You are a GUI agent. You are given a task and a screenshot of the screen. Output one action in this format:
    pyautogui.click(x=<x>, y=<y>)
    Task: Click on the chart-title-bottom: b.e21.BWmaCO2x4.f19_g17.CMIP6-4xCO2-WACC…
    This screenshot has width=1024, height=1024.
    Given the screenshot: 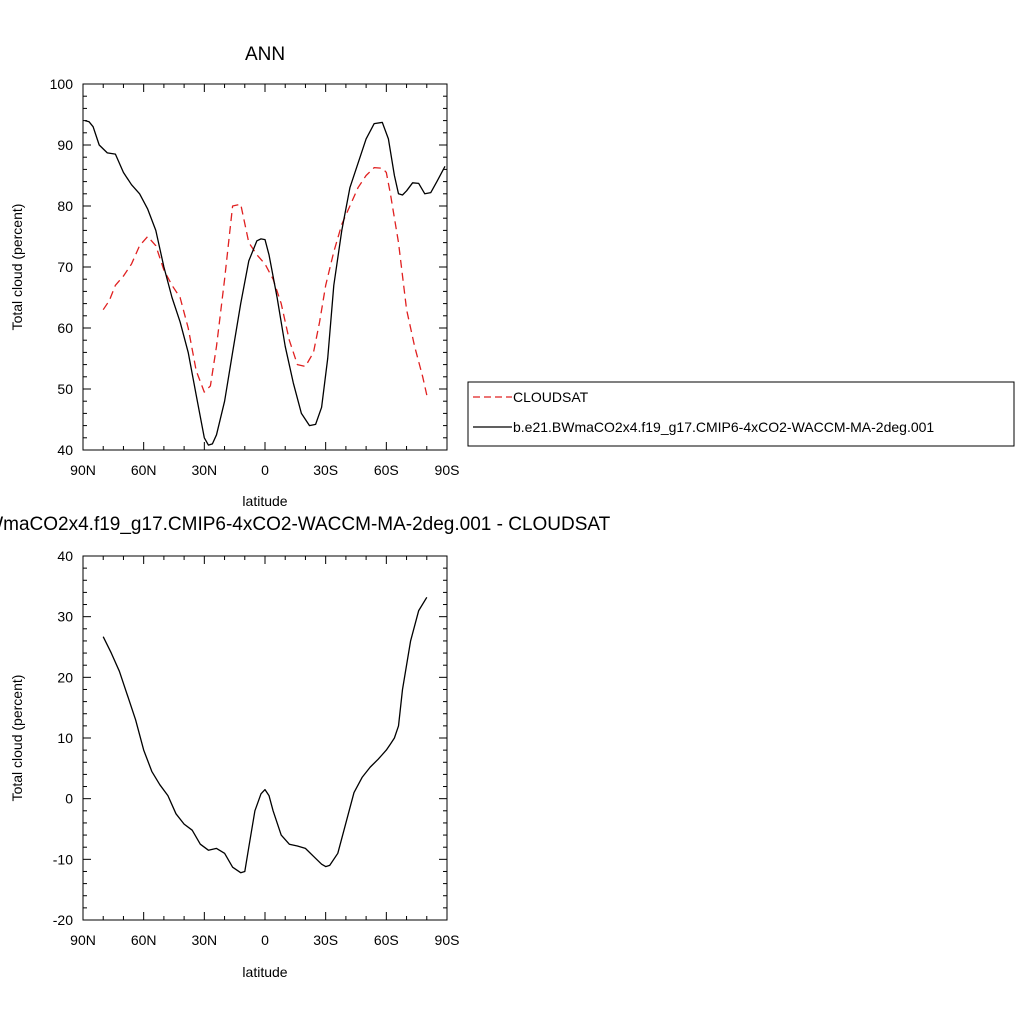 What is the action you would take?
    pyautogui.click(x=305, y=524)
    